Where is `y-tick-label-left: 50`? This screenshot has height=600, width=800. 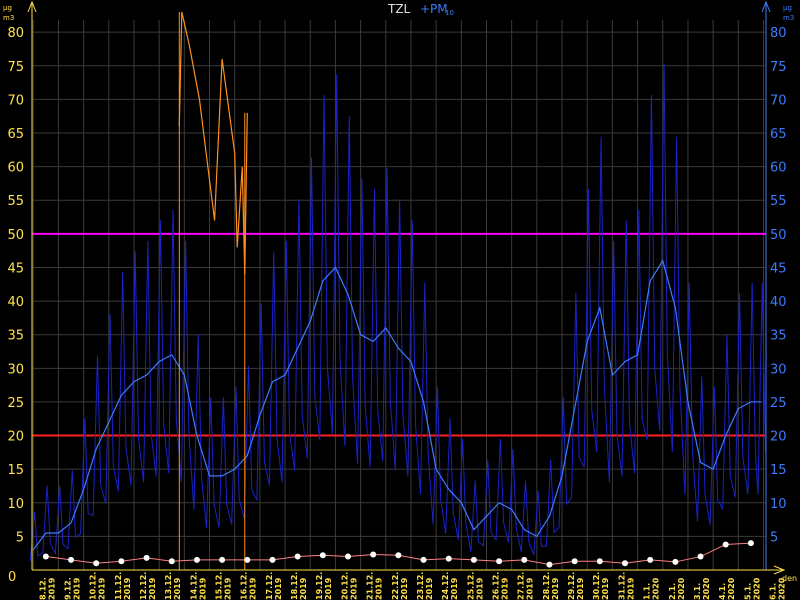 y-tick-label-left: 50 is located at coordinates (15, 235).